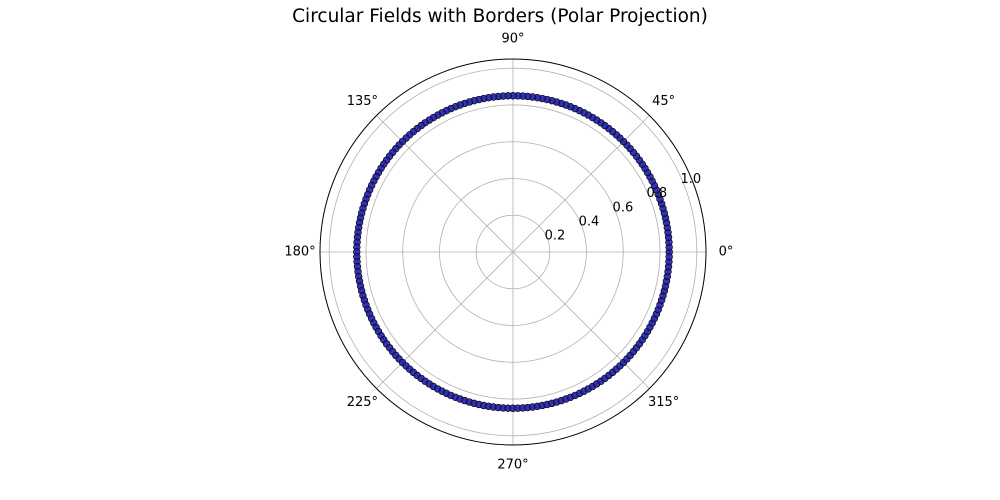 Image resolution: width=1000 pixels, height=500 pixels. Describe the element at coordinates (726, 252) in the screenshot. I see `theta-tick-label: 0°` at that location.